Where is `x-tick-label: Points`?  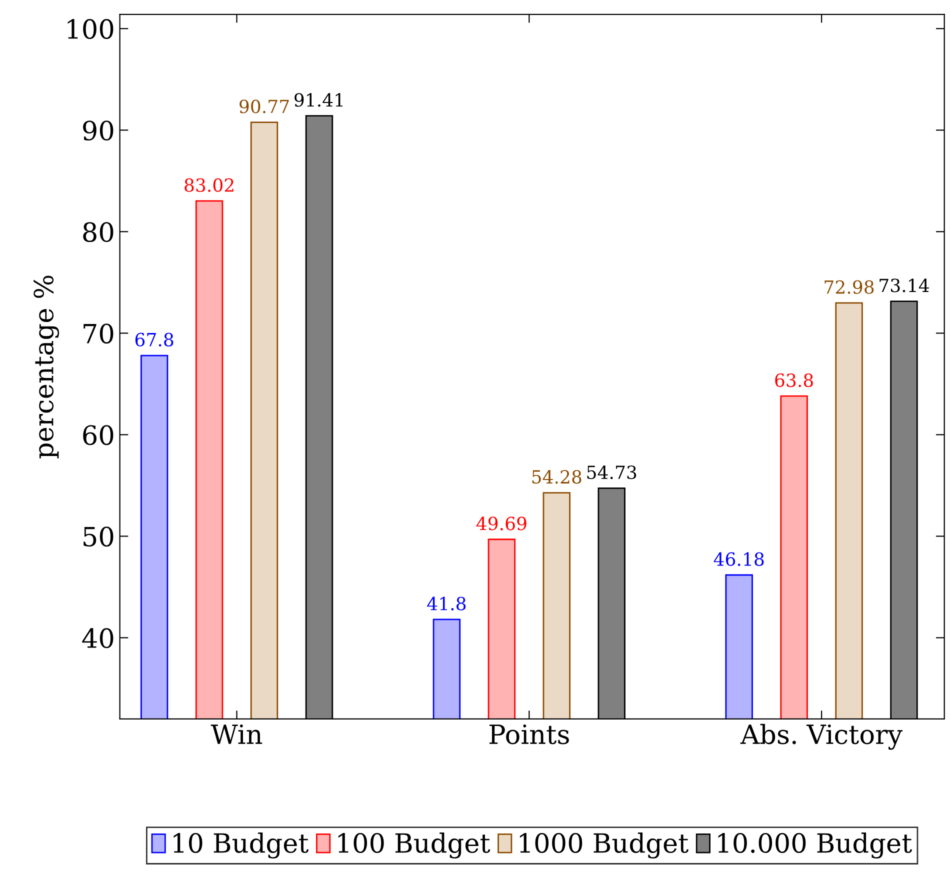 x-tick-label: Points is located at coordinates (529, 734).